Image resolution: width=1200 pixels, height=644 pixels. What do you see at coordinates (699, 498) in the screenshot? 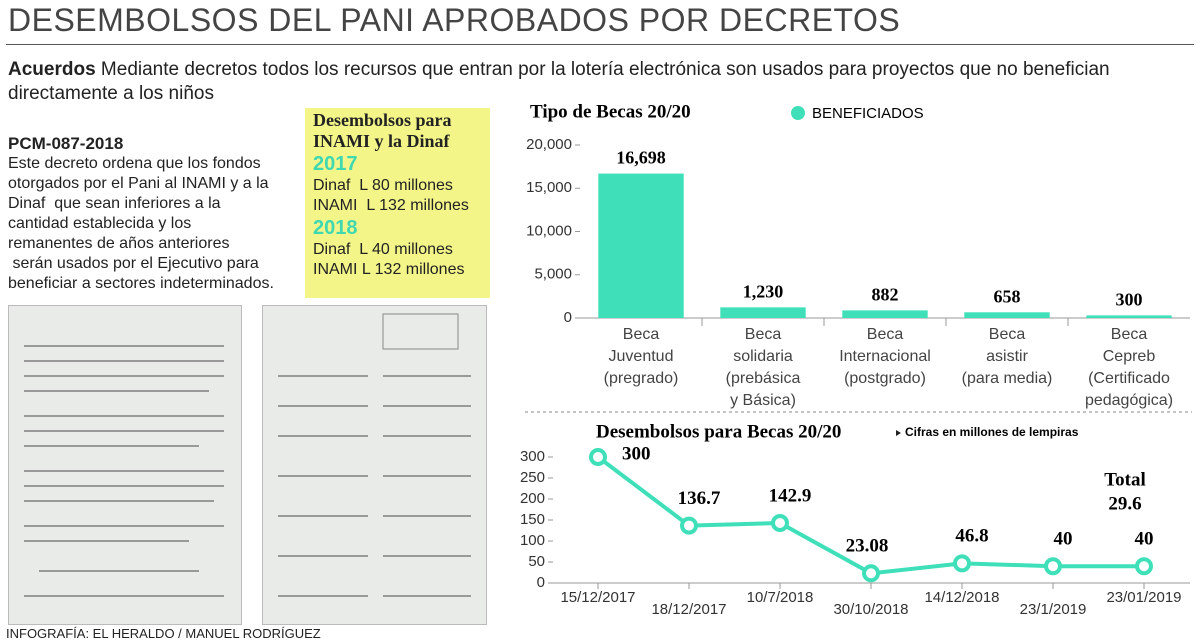
I see `value-label: 136.7` at bounding box center [699, 498].